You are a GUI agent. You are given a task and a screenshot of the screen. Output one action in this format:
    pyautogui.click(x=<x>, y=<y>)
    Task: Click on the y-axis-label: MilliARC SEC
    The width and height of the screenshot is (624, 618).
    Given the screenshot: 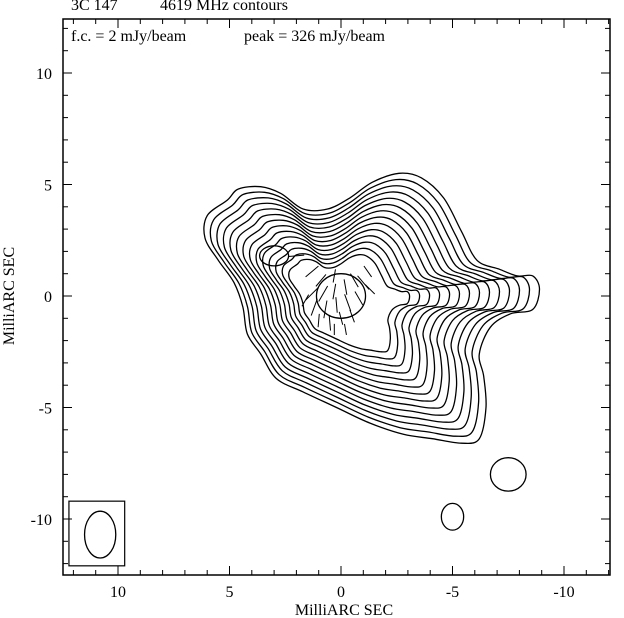 What is the action you would take?
    pyautogui.click(x=9, y=296)
    